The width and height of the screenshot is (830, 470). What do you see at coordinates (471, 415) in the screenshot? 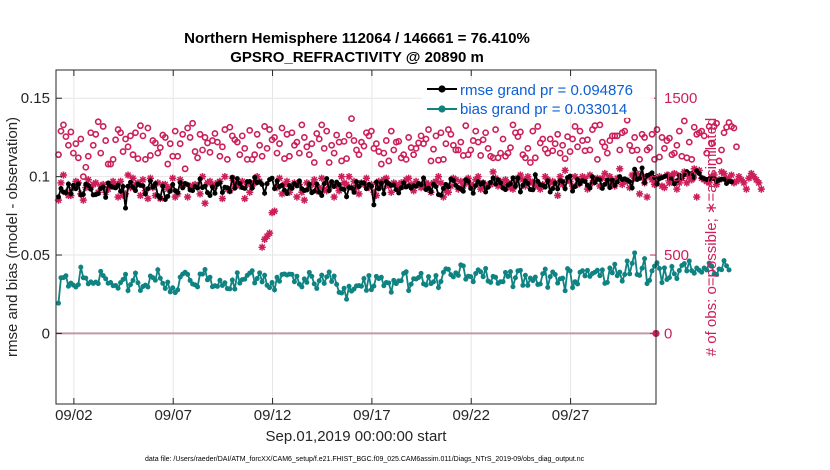
I see `x-tick-label: 09/22` at bounding box center [471, 415].